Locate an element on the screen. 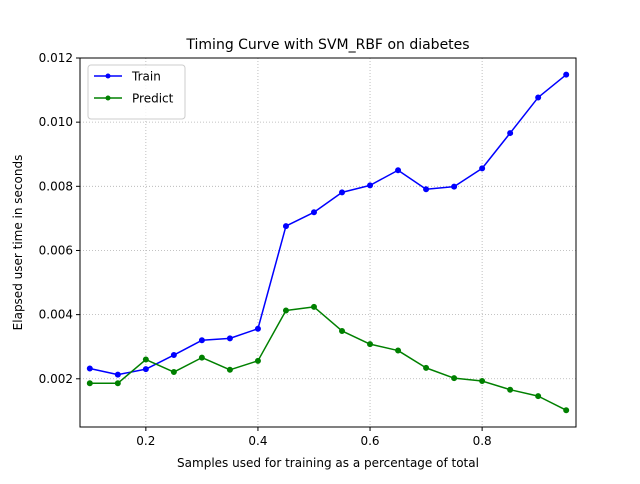 This screenshot has width=640, height=484. x-tick-label: 0.6 is located at coordinates (369, 441).